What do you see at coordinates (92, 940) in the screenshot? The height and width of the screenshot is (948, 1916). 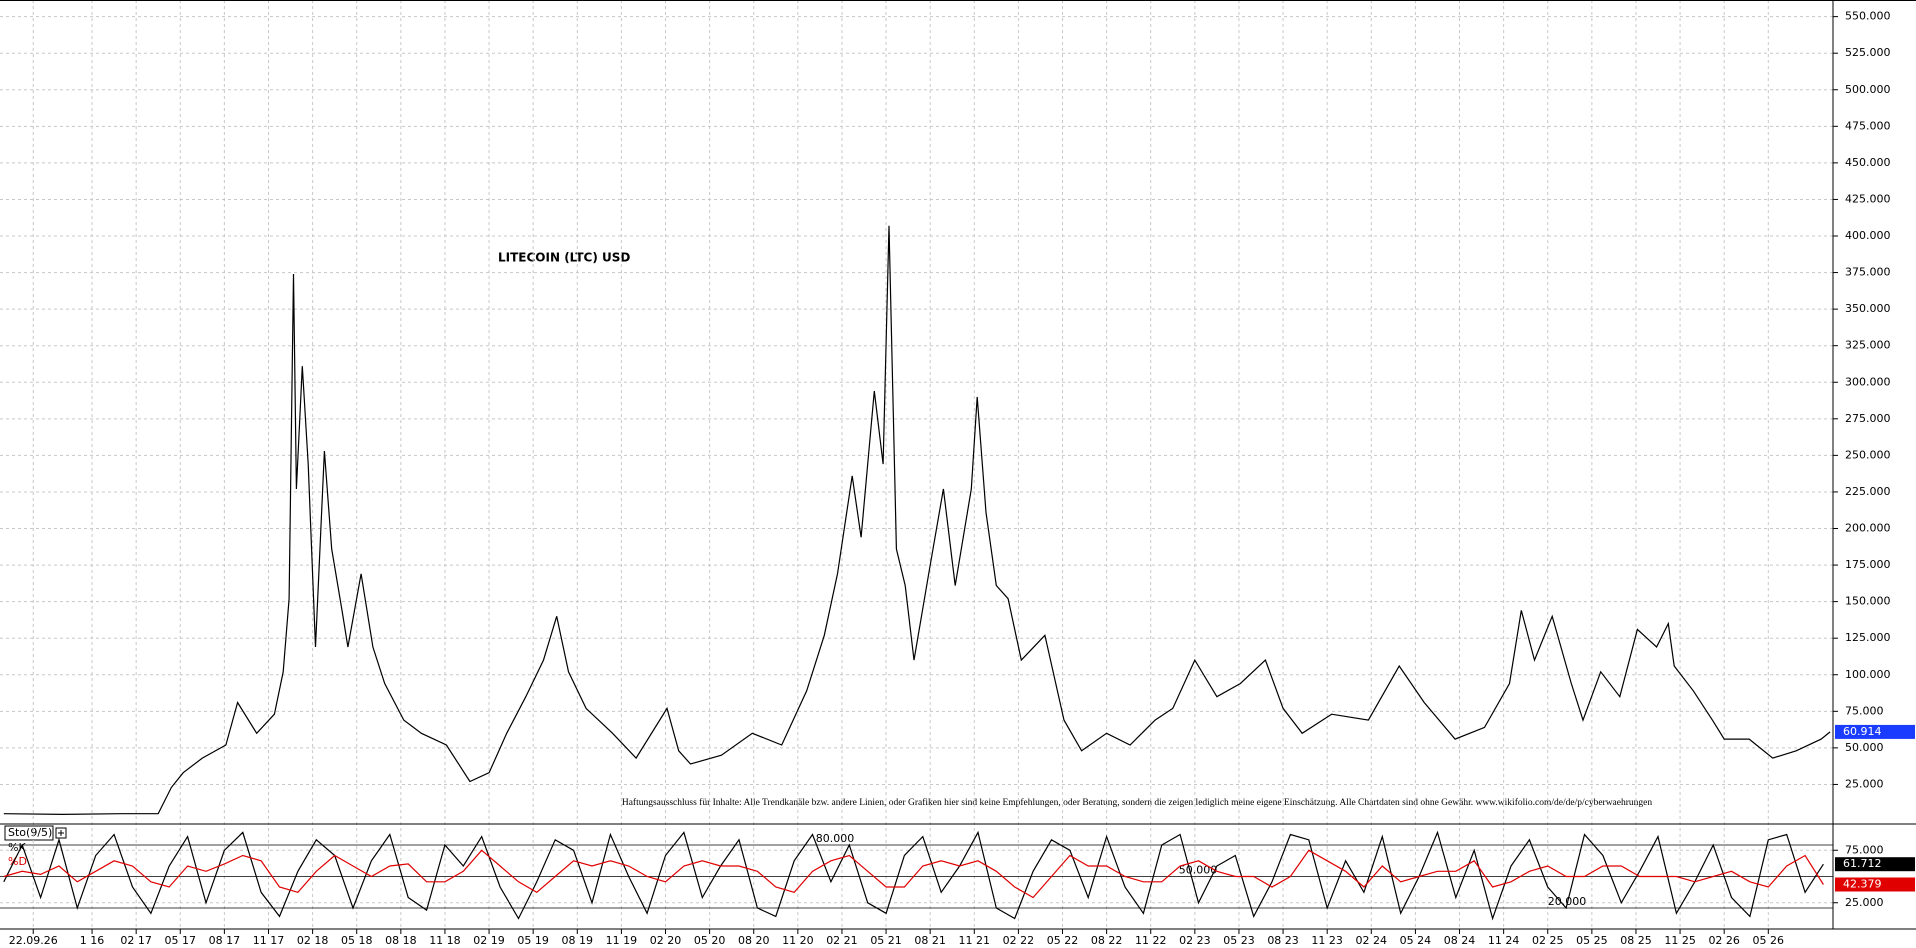 I see `x-tick-label: 1 16` at bounding box center [92, 940].